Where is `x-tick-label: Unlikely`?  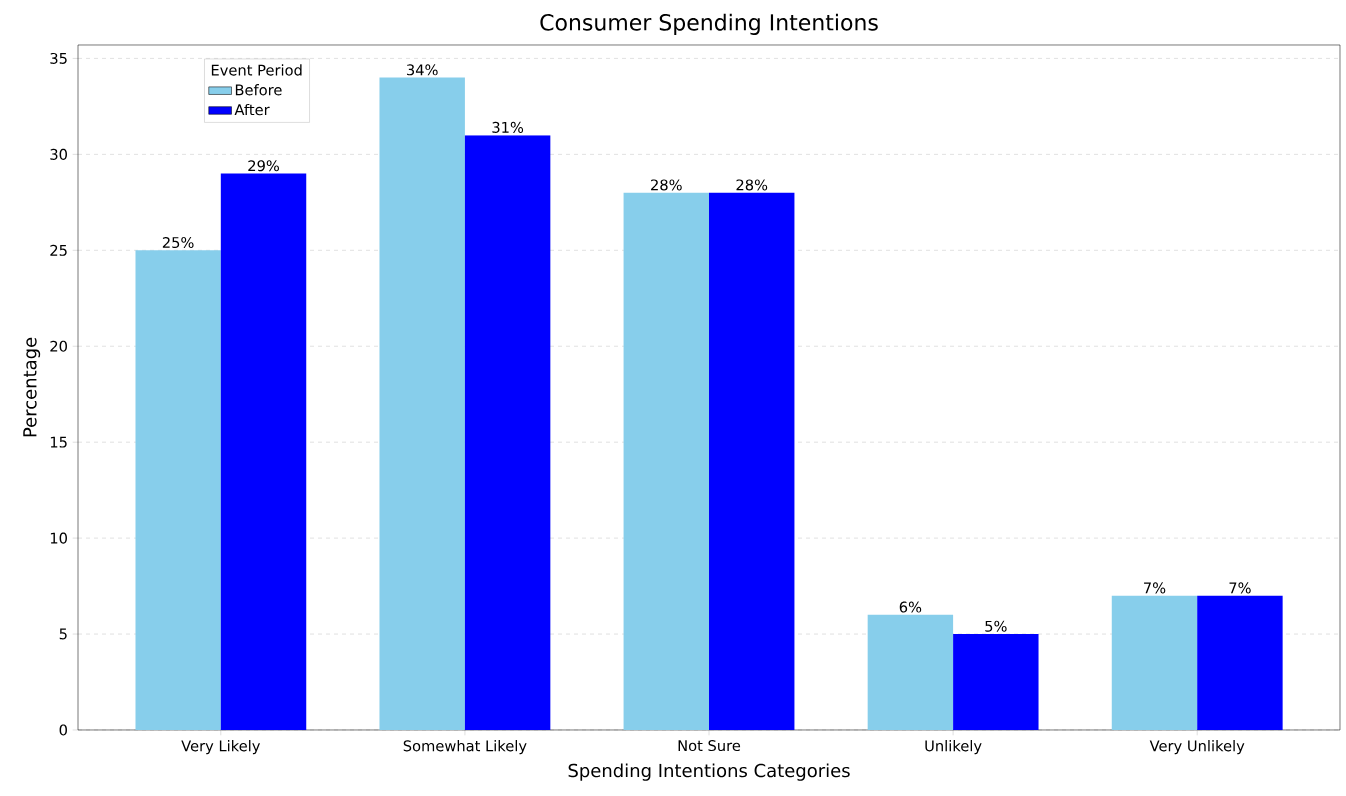 x-tick-label: Unlikely is located at coordinates (953, 747).